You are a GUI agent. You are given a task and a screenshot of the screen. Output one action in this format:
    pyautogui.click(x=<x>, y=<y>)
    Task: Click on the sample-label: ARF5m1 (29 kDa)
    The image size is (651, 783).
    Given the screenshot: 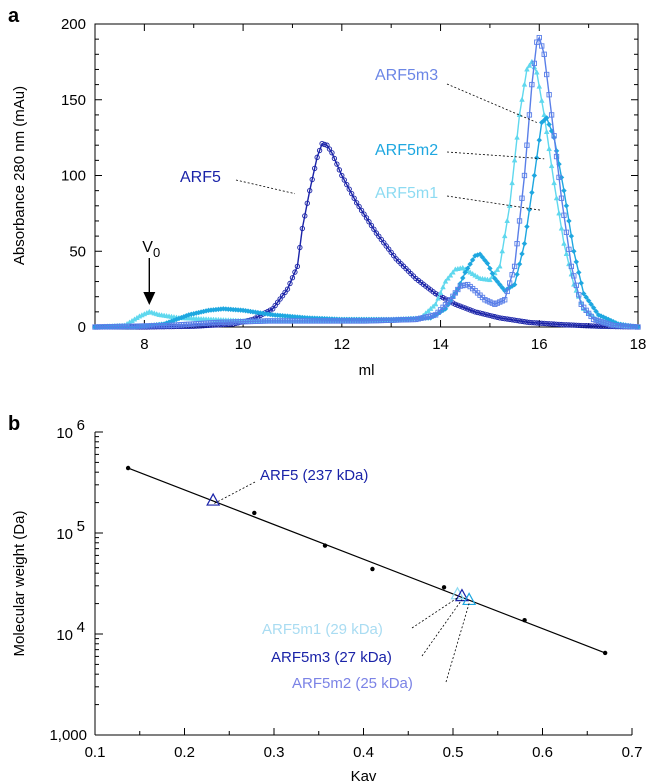 What is the action you would take?
    pyautogui.click(x=322, y=629)
    